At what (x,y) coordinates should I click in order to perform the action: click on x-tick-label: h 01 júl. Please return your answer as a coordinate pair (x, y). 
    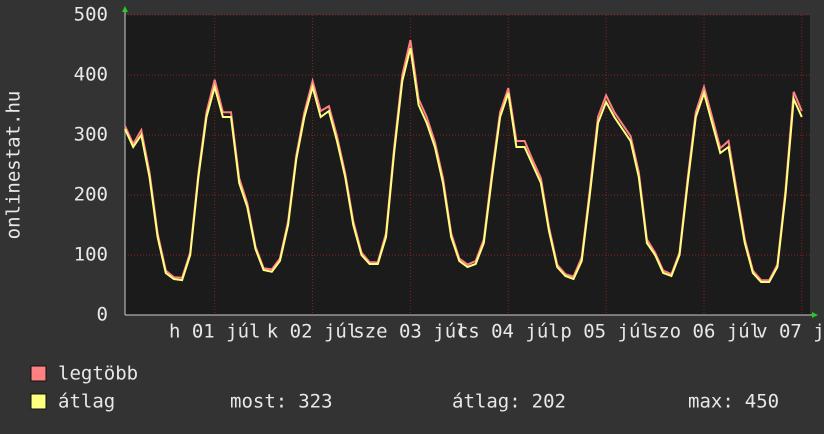
    Looking at the image, I should click on (215, 332).